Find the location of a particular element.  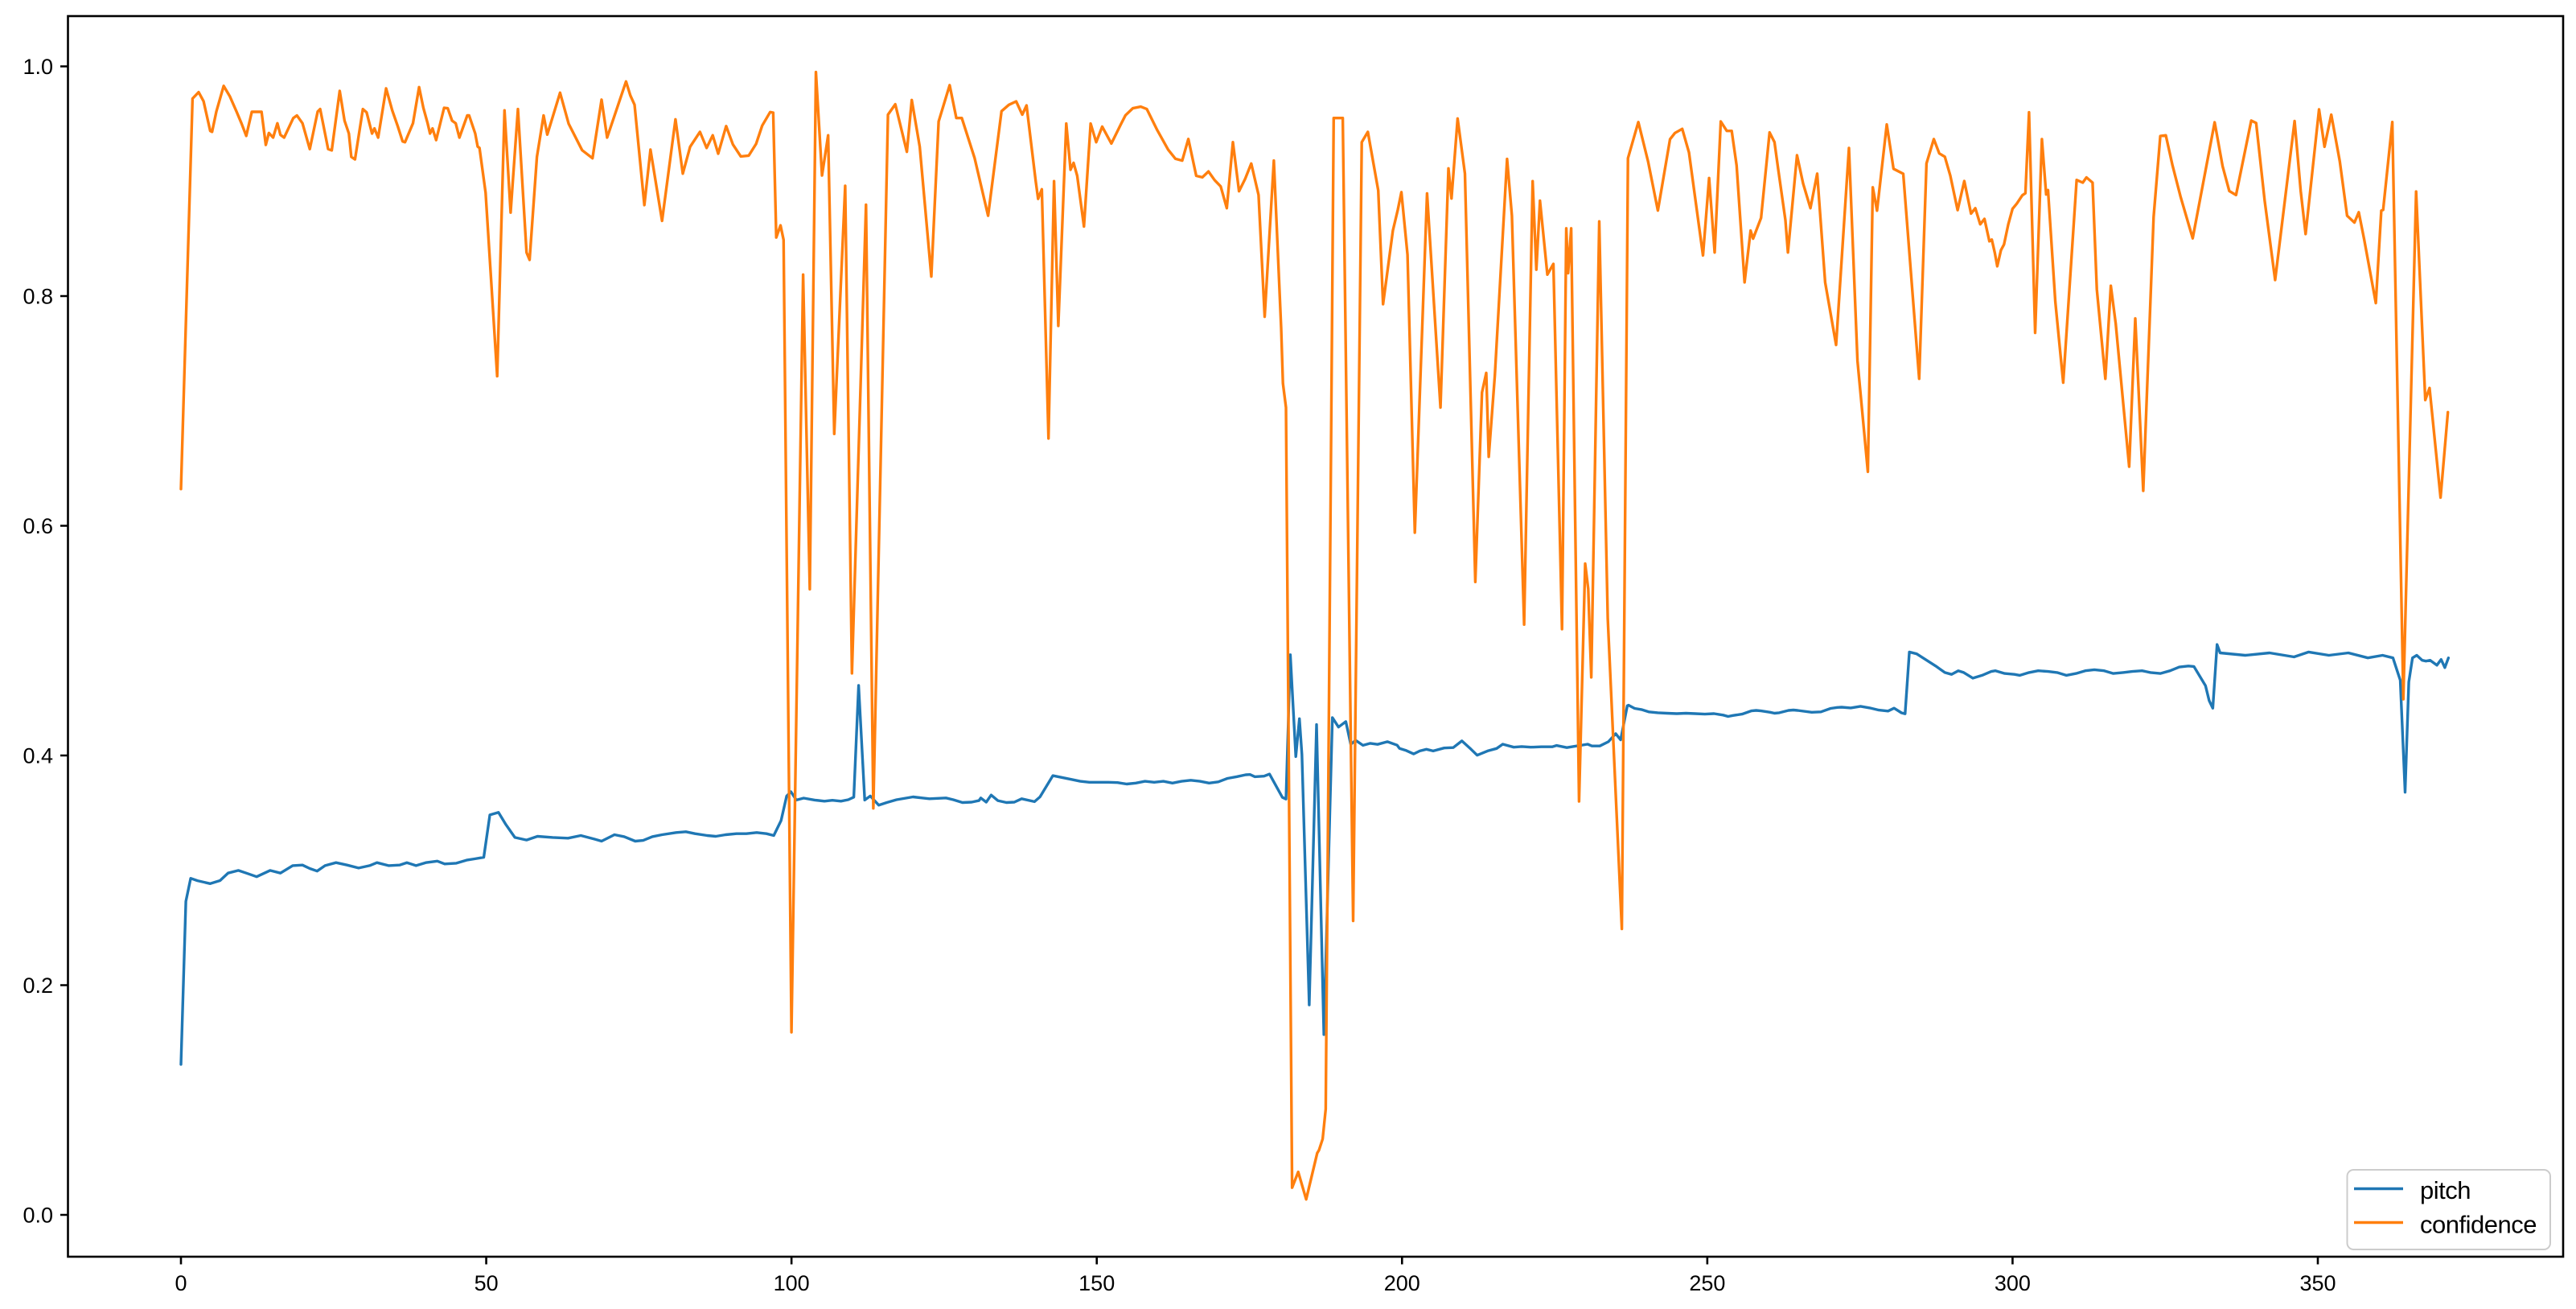

svg-text: 300 is located at coordinates (2013, 1283).